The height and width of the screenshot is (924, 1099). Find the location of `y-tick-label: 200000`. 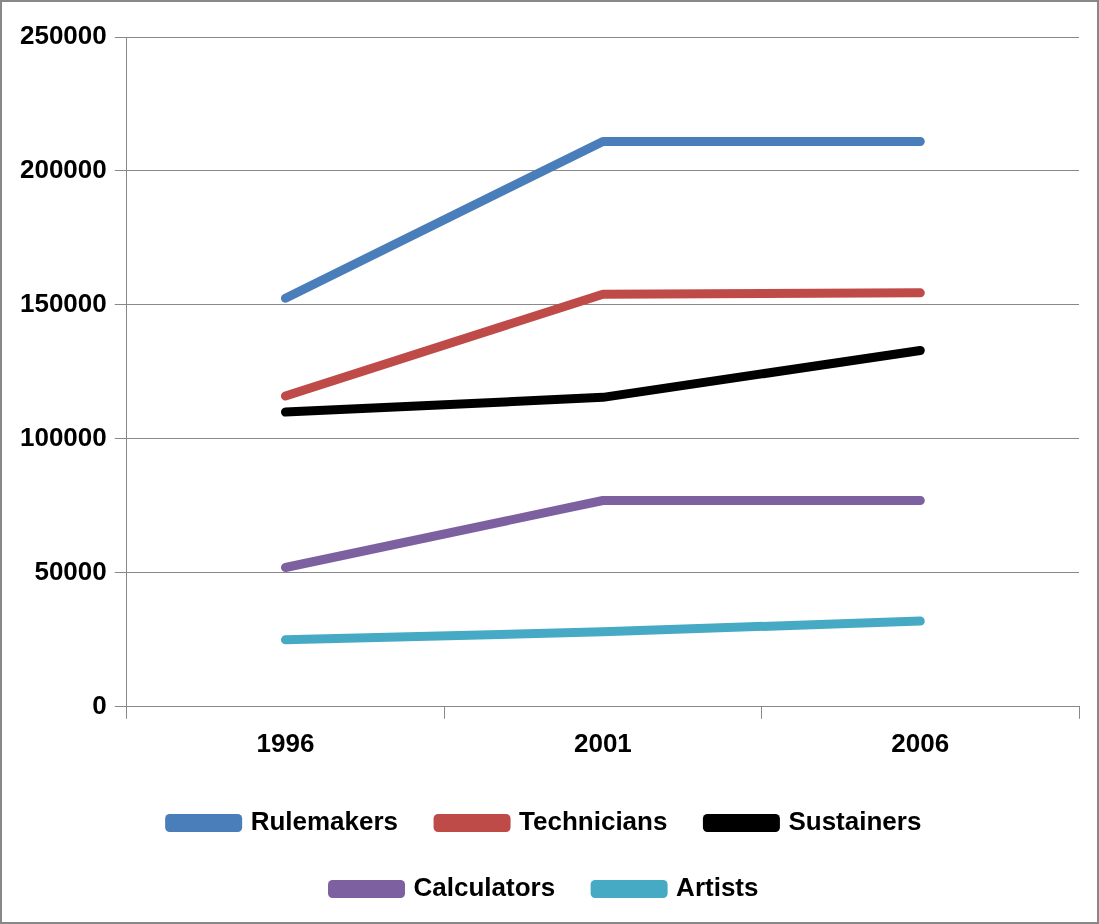

y-tick-label: 200000 is located at coordinates (63, 169).